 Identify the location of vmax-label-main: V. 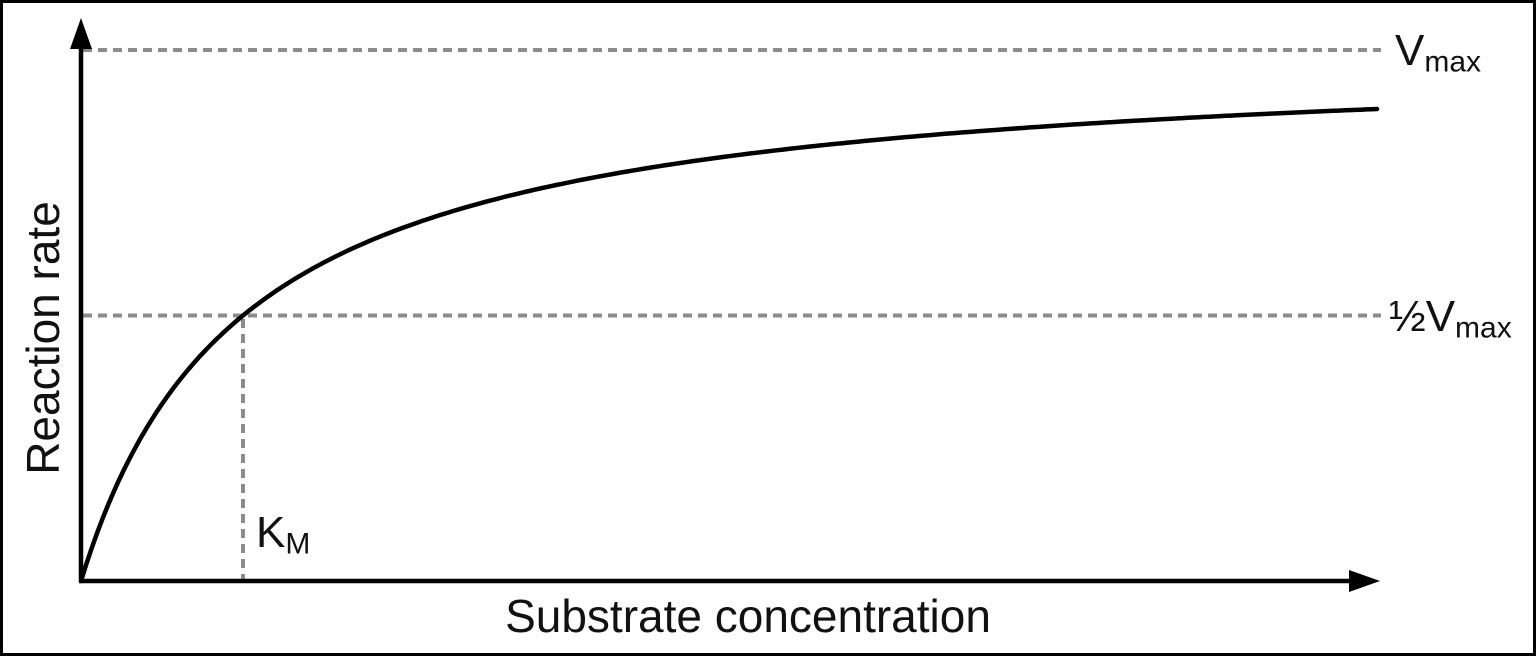
(1410, 50).